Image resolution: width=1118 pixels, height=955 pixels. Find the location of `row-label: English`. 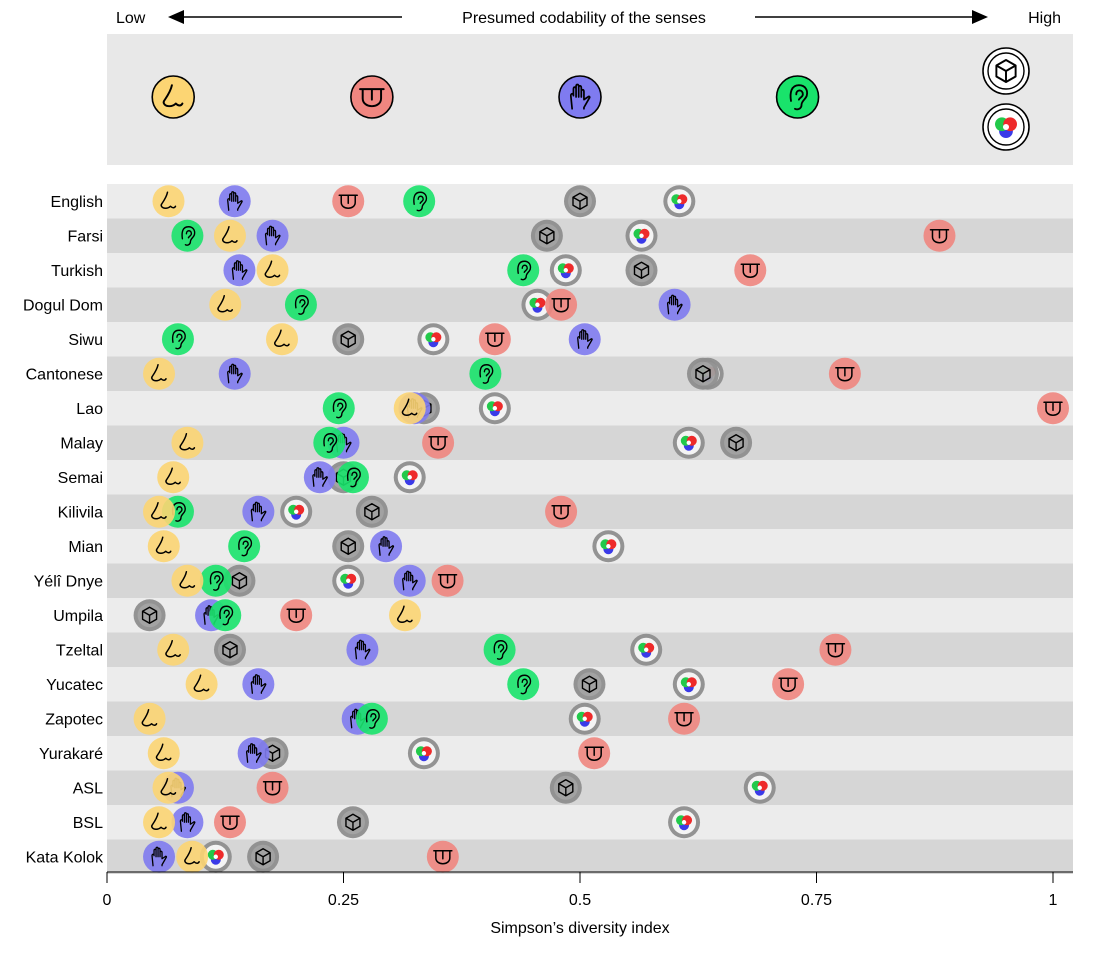

row-label: English is located at coordinates (77, 202).